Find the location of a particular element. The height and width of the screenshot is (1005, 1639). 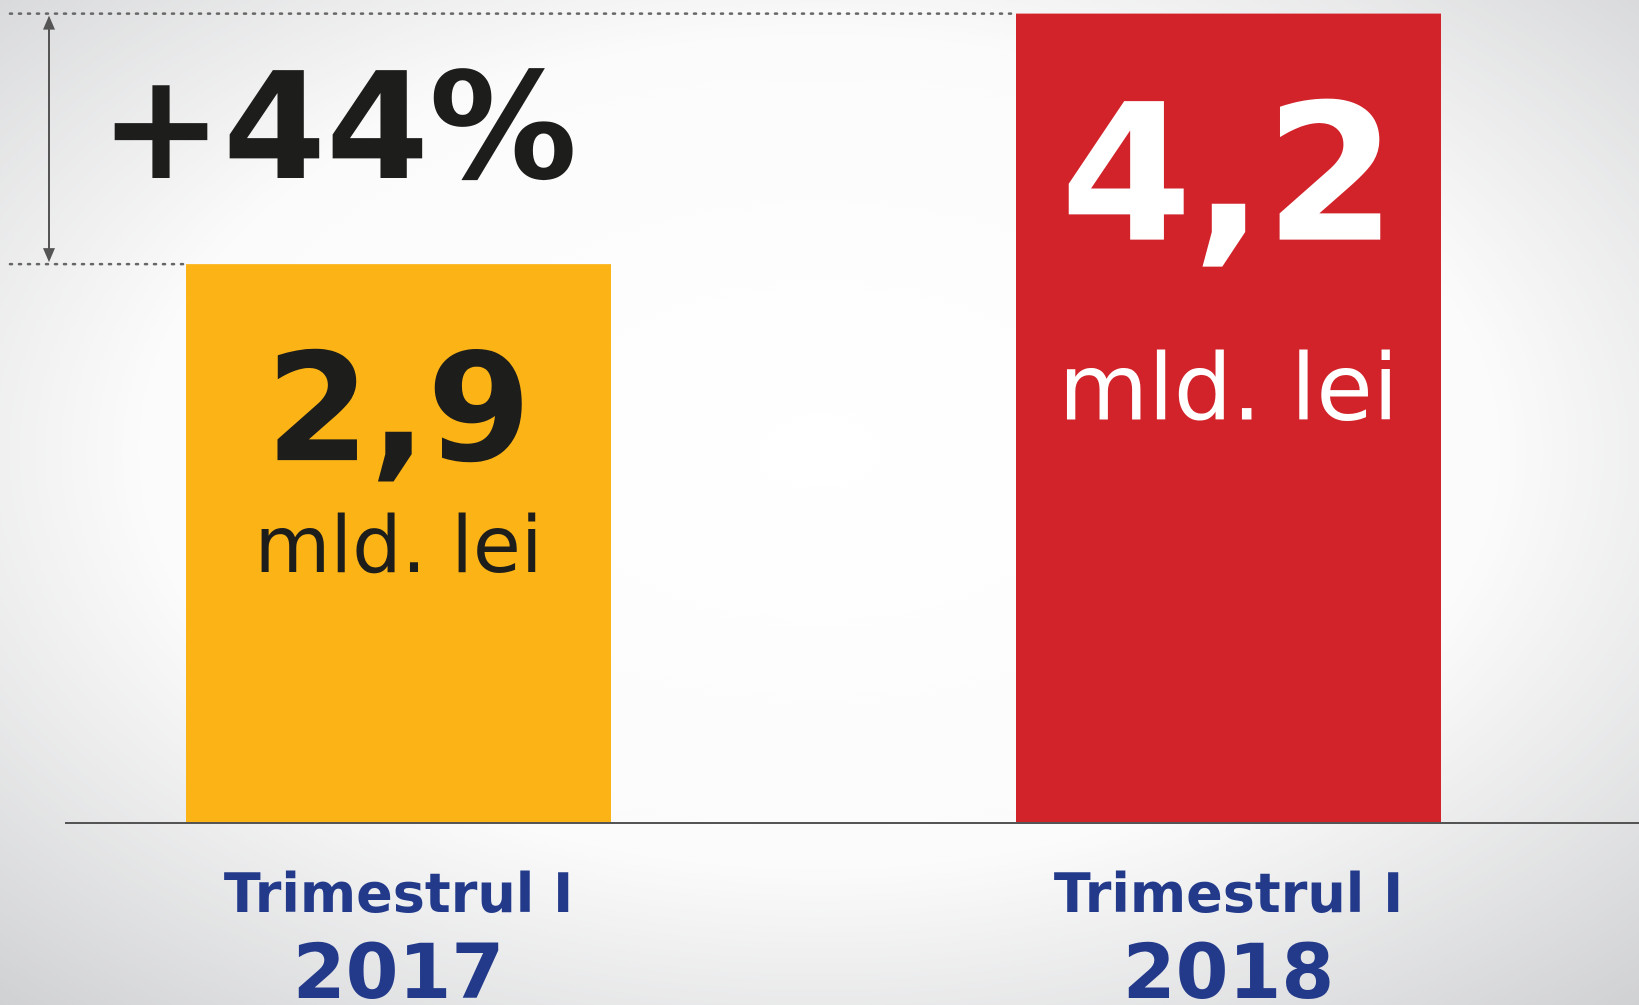

annotation: +44% is located at coordinates (338, 127).